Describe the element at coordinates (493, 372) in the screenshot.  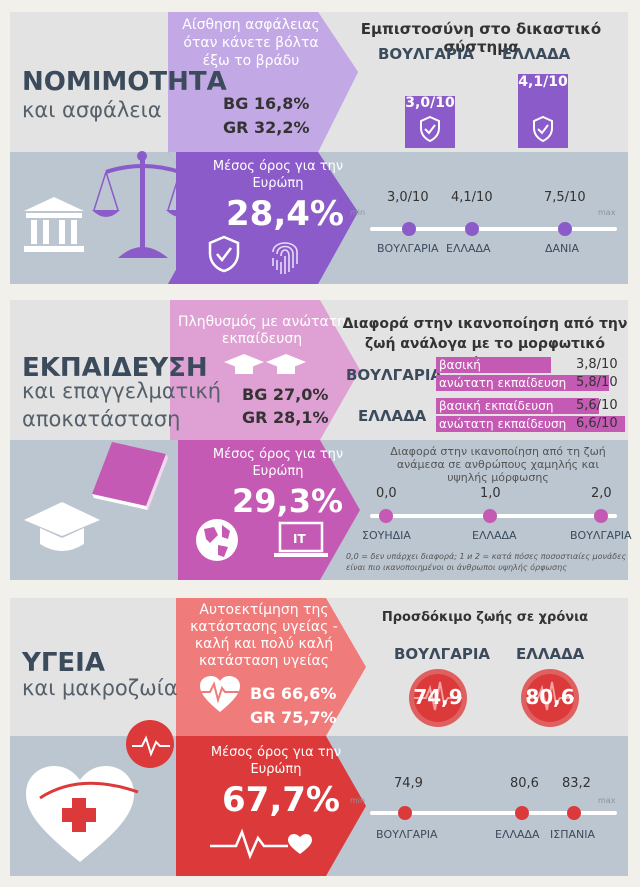
I see `bar-bg-basic: βασική εκπαίδευση` at that location.